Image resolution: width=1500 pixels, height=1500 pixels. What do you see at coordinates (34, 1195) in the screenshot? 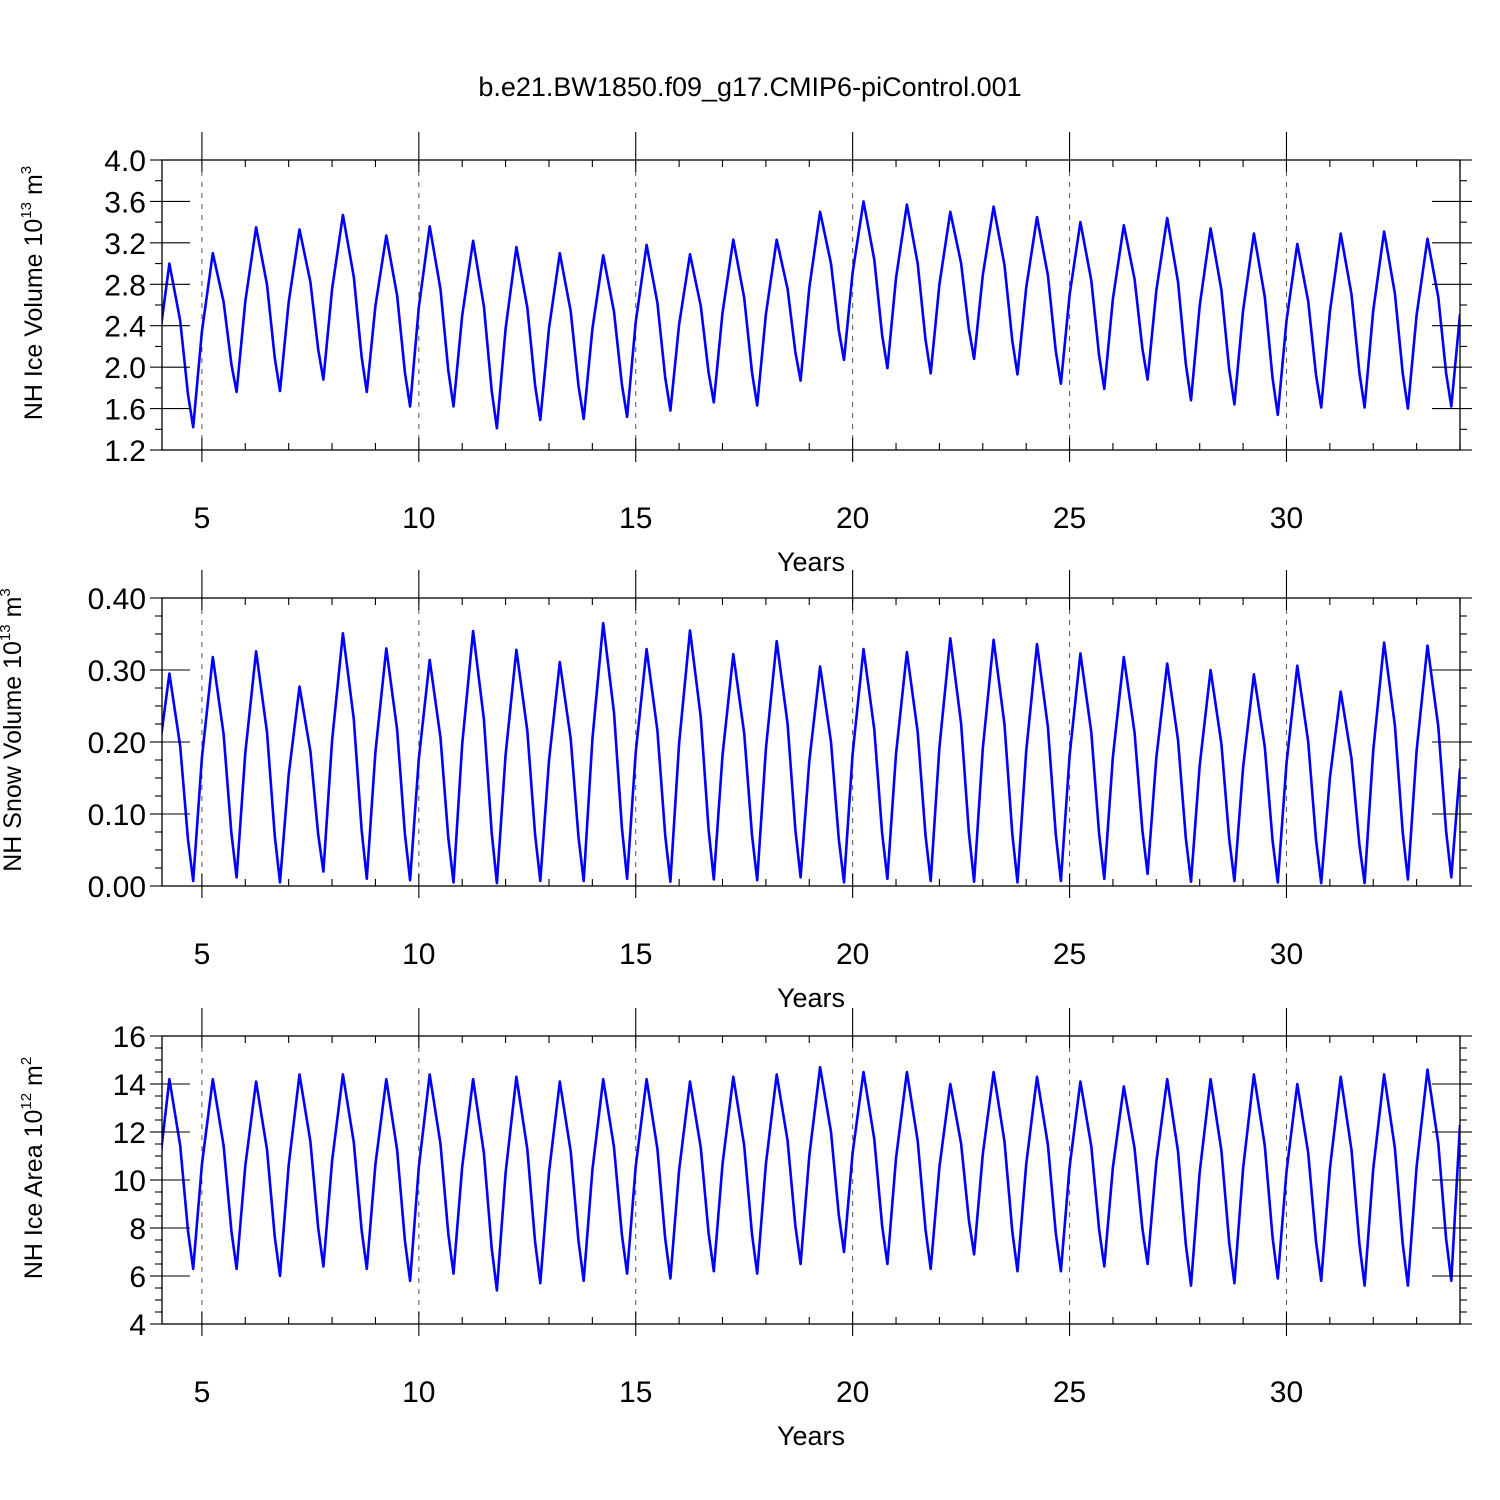
I see `y-label-text: NH Ice Area 10` at bounding box center [34, 1195].